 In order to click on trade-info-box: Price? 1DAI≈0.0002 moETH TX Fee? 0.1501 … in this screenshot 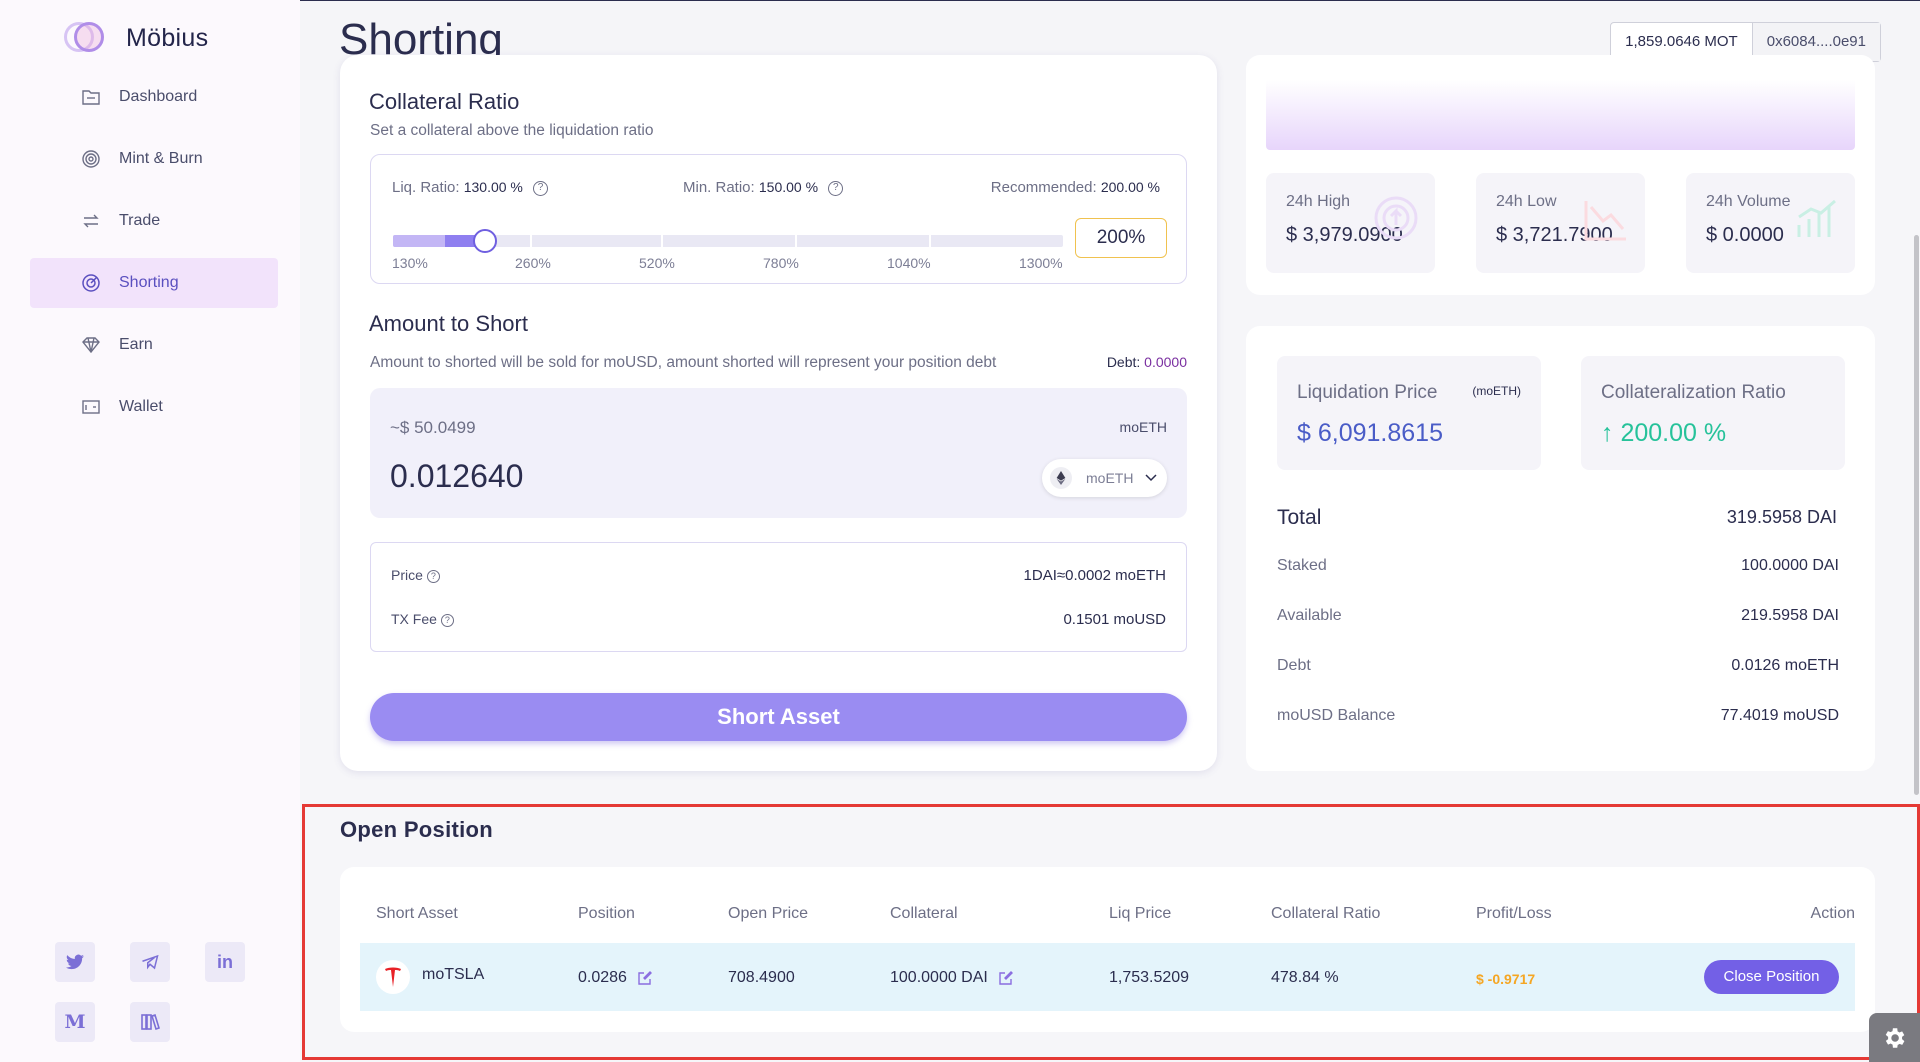, I will do `click(778, 597)`.